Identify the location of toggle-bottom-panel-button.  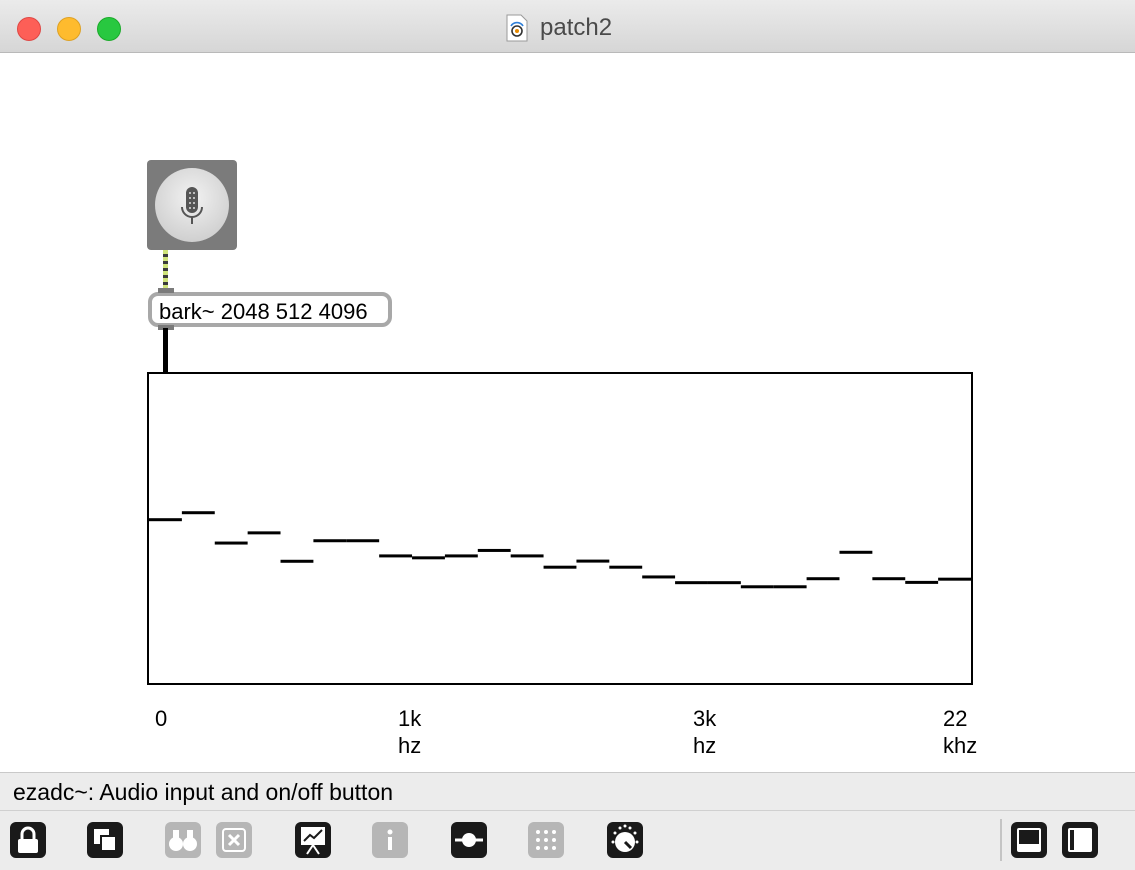
(1029, 840).